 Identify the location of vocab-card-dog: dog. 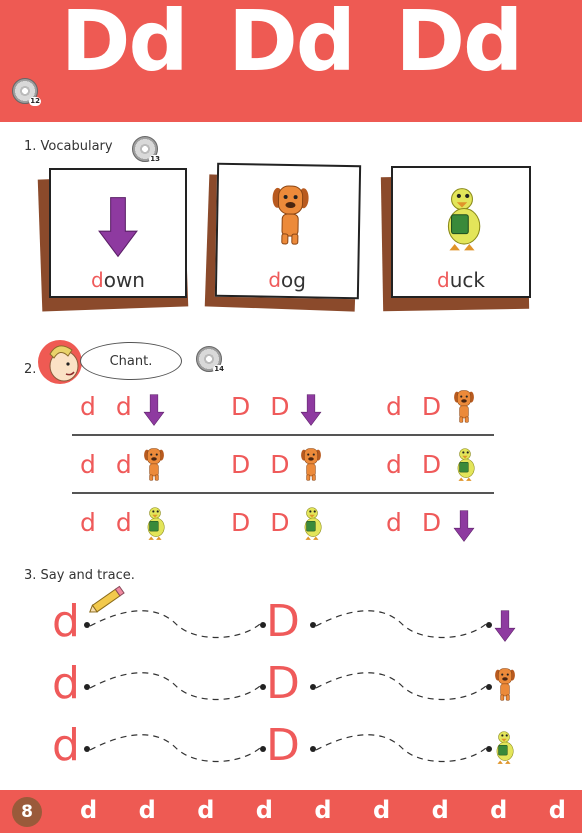
(288, 231).